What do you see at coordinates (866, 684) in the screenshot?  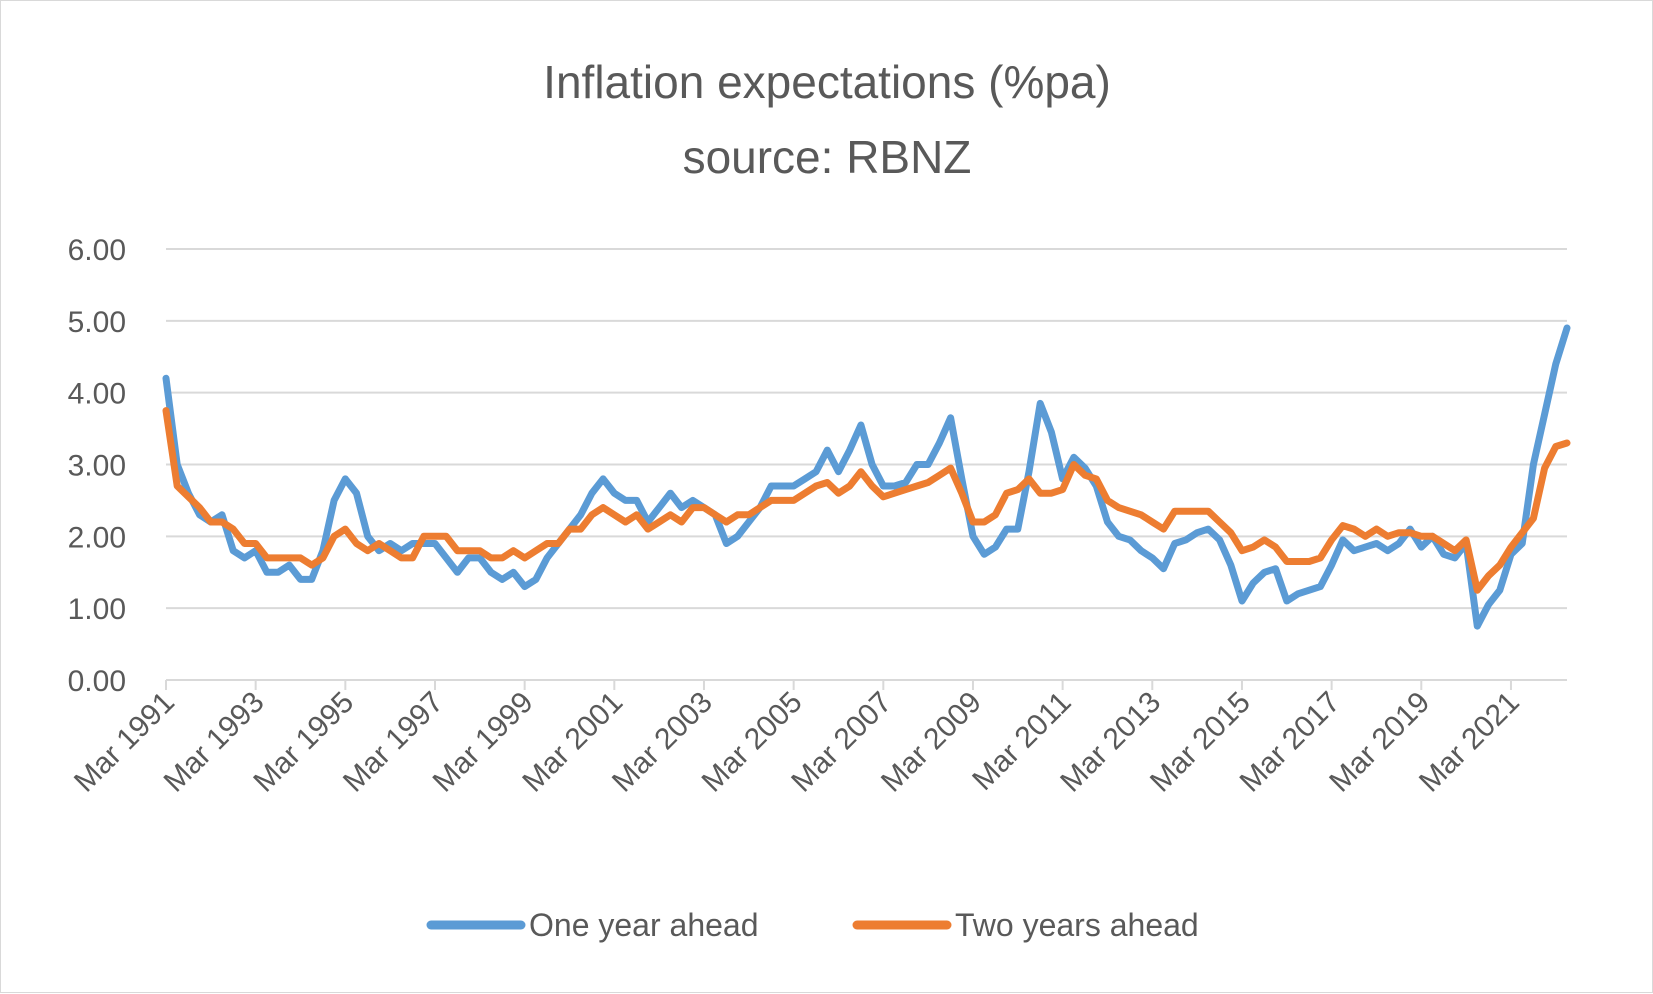 I see `x-axis` at bounding box center [866, 684].